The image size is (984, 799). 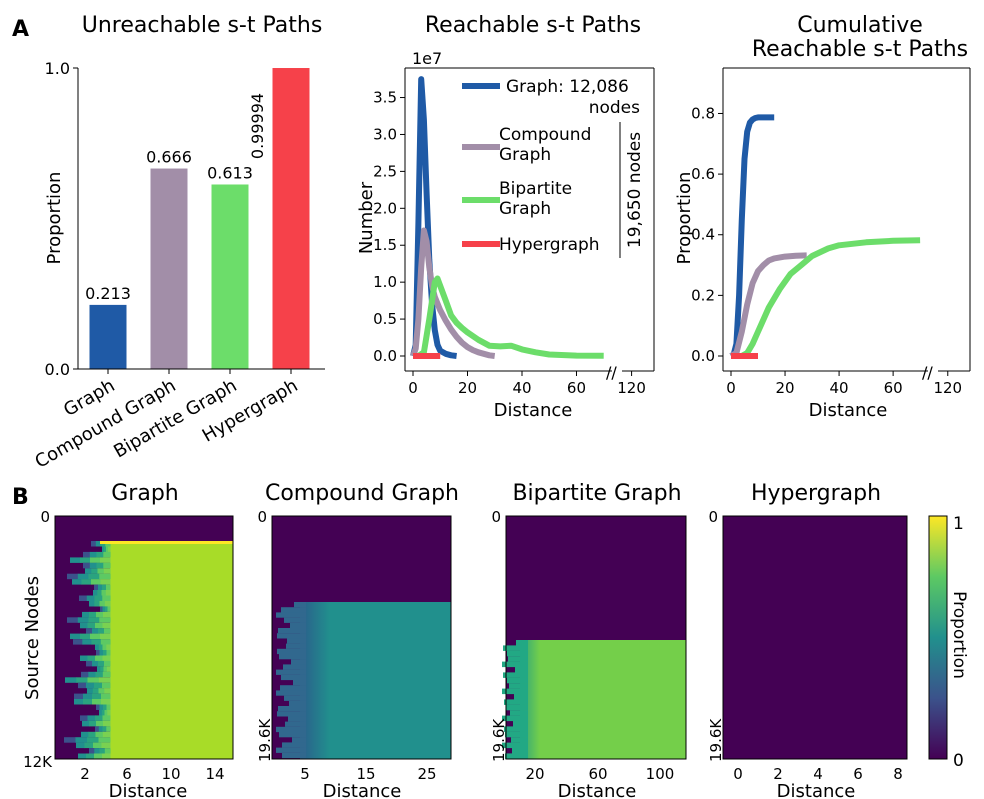 I want to click on legend-graph-nodes: nodes, so click(x=614, y=108).